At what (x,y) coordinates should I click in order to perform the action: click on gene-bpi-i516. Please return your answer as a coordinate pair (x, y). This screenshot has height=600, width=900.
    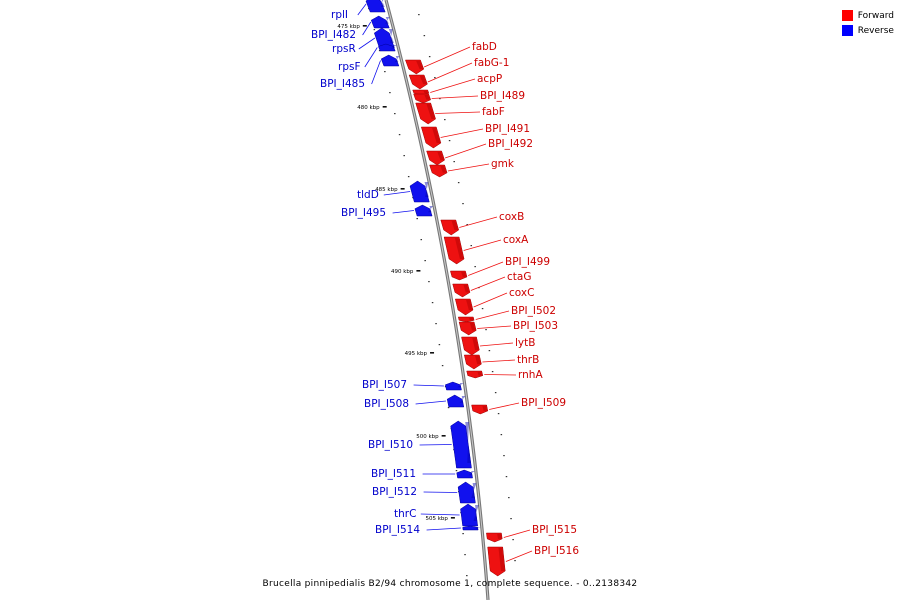
    Looking at the image, I should click on (496, 561).